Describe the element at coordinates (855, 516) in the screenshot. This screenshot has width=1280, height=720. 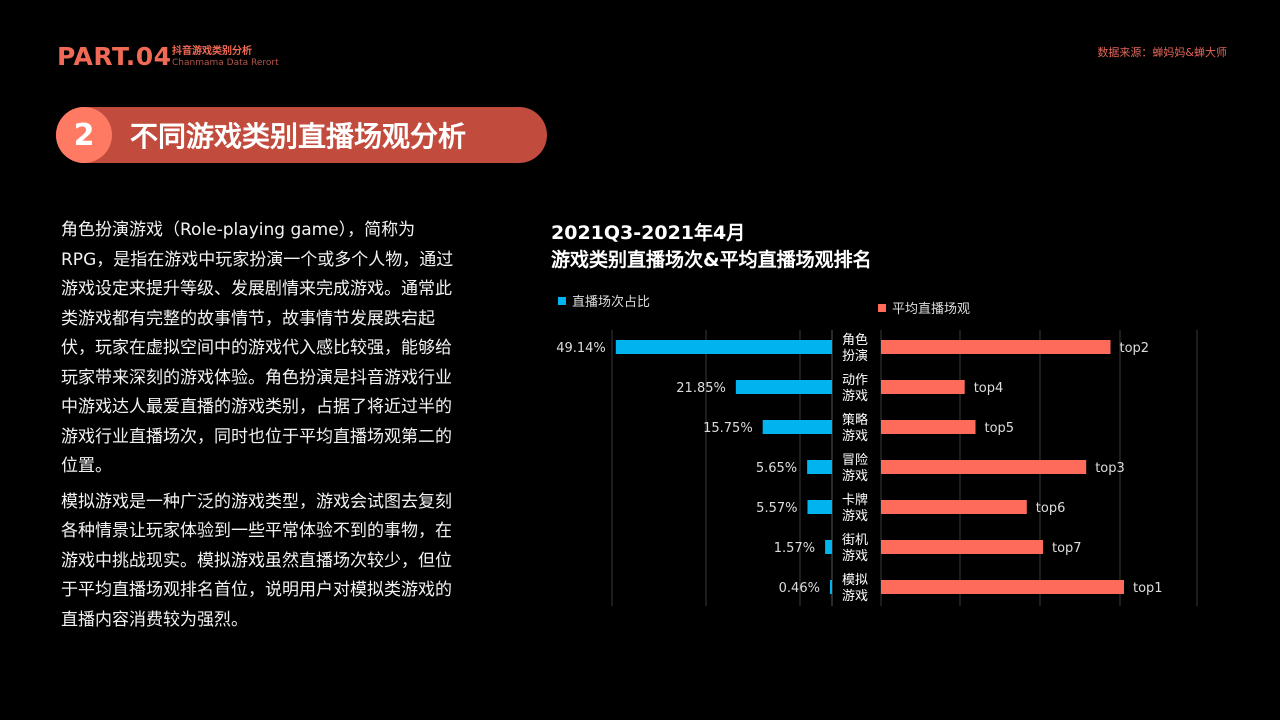
I see `category-label-4-line2: 游戏` at that location.